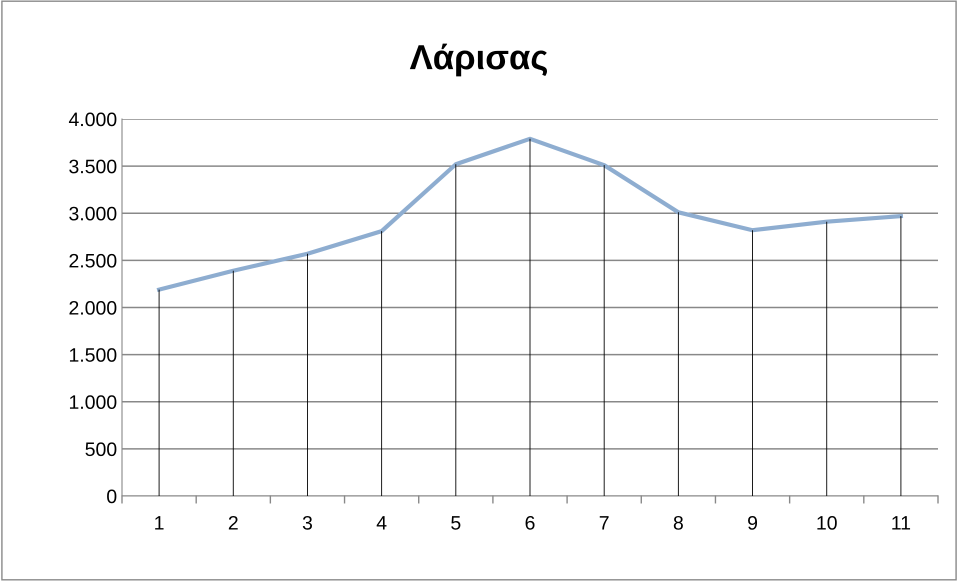 The image size is (958, 581). Describe the element at coordinates (455, 523) in the screenshot. I see `x-tick-label: 5` at that location.